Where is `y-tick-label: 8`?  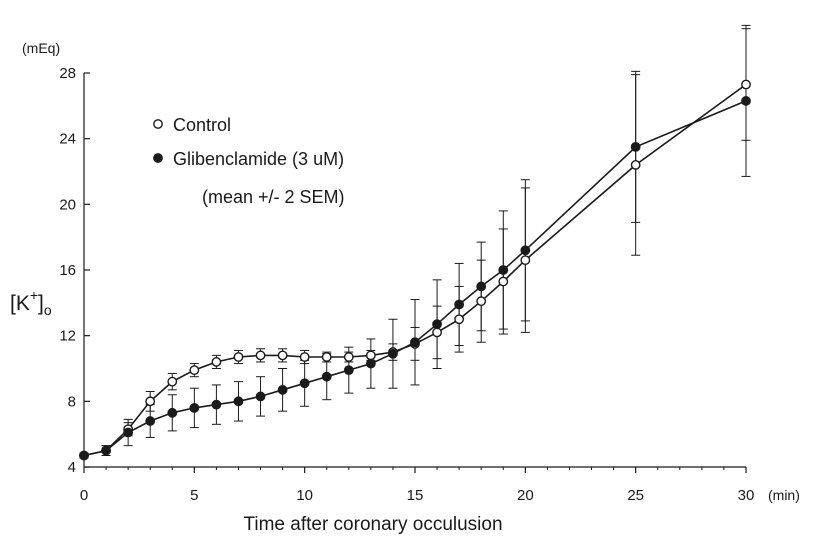
y-tick-label: 8 is located at coordinates (72, 401).